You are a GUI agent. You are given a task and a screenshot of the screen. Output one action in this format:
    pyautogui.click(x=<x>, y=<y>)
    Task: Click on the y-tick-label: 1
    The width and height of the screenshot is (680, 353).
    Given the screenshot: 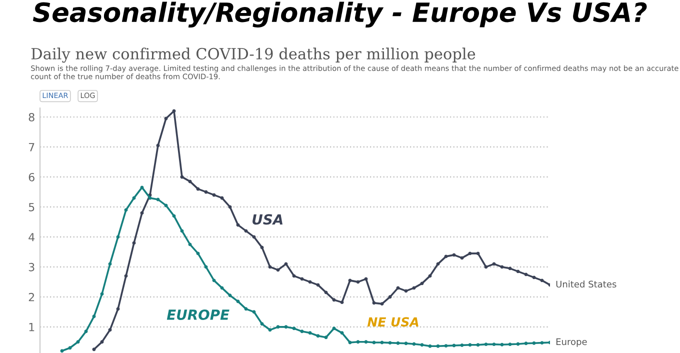 What is the action you would take?
    pyautogui.click(x=31, y=327)
    